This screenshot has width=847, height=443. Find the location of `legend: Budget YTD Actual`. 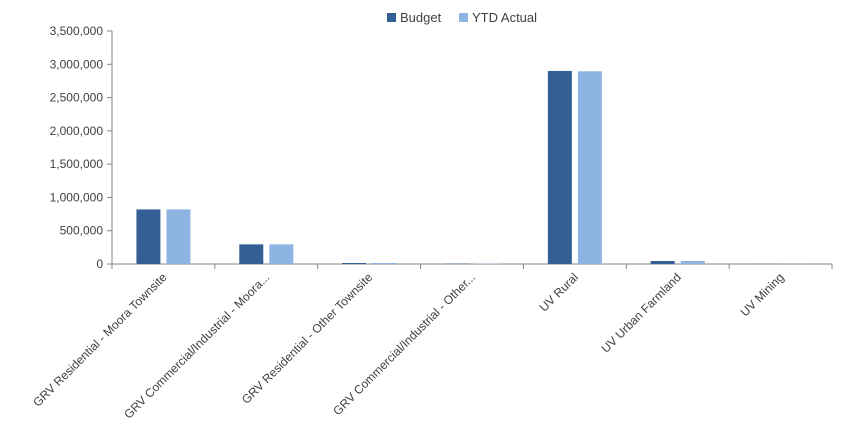

legend: Budget YTD Actual is located at coordinates (462, 17).